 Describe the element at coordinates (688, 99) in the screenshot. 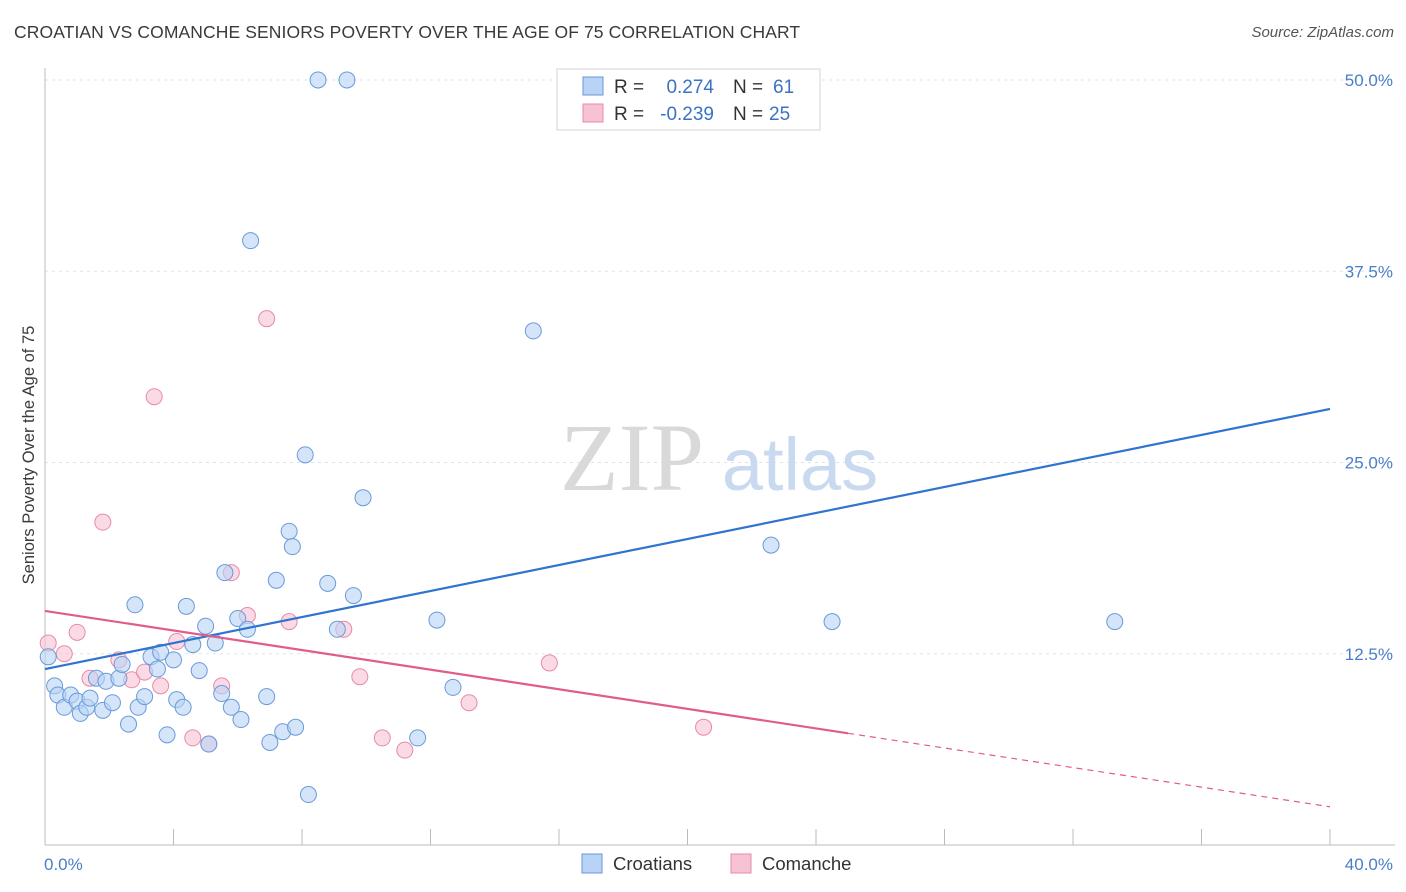

I see `correlation-legend: R = 0.274 N = 61 R = -0.239 N = 25` at that location.